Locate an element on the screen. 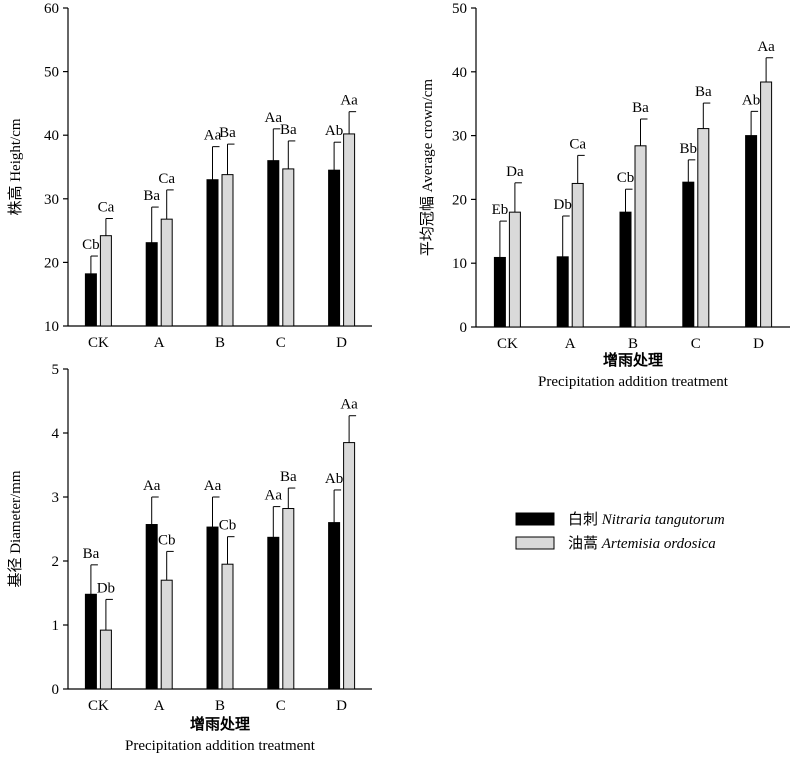  y-axis-label: 株高 Height/cm is located at coordinates (15, 166).